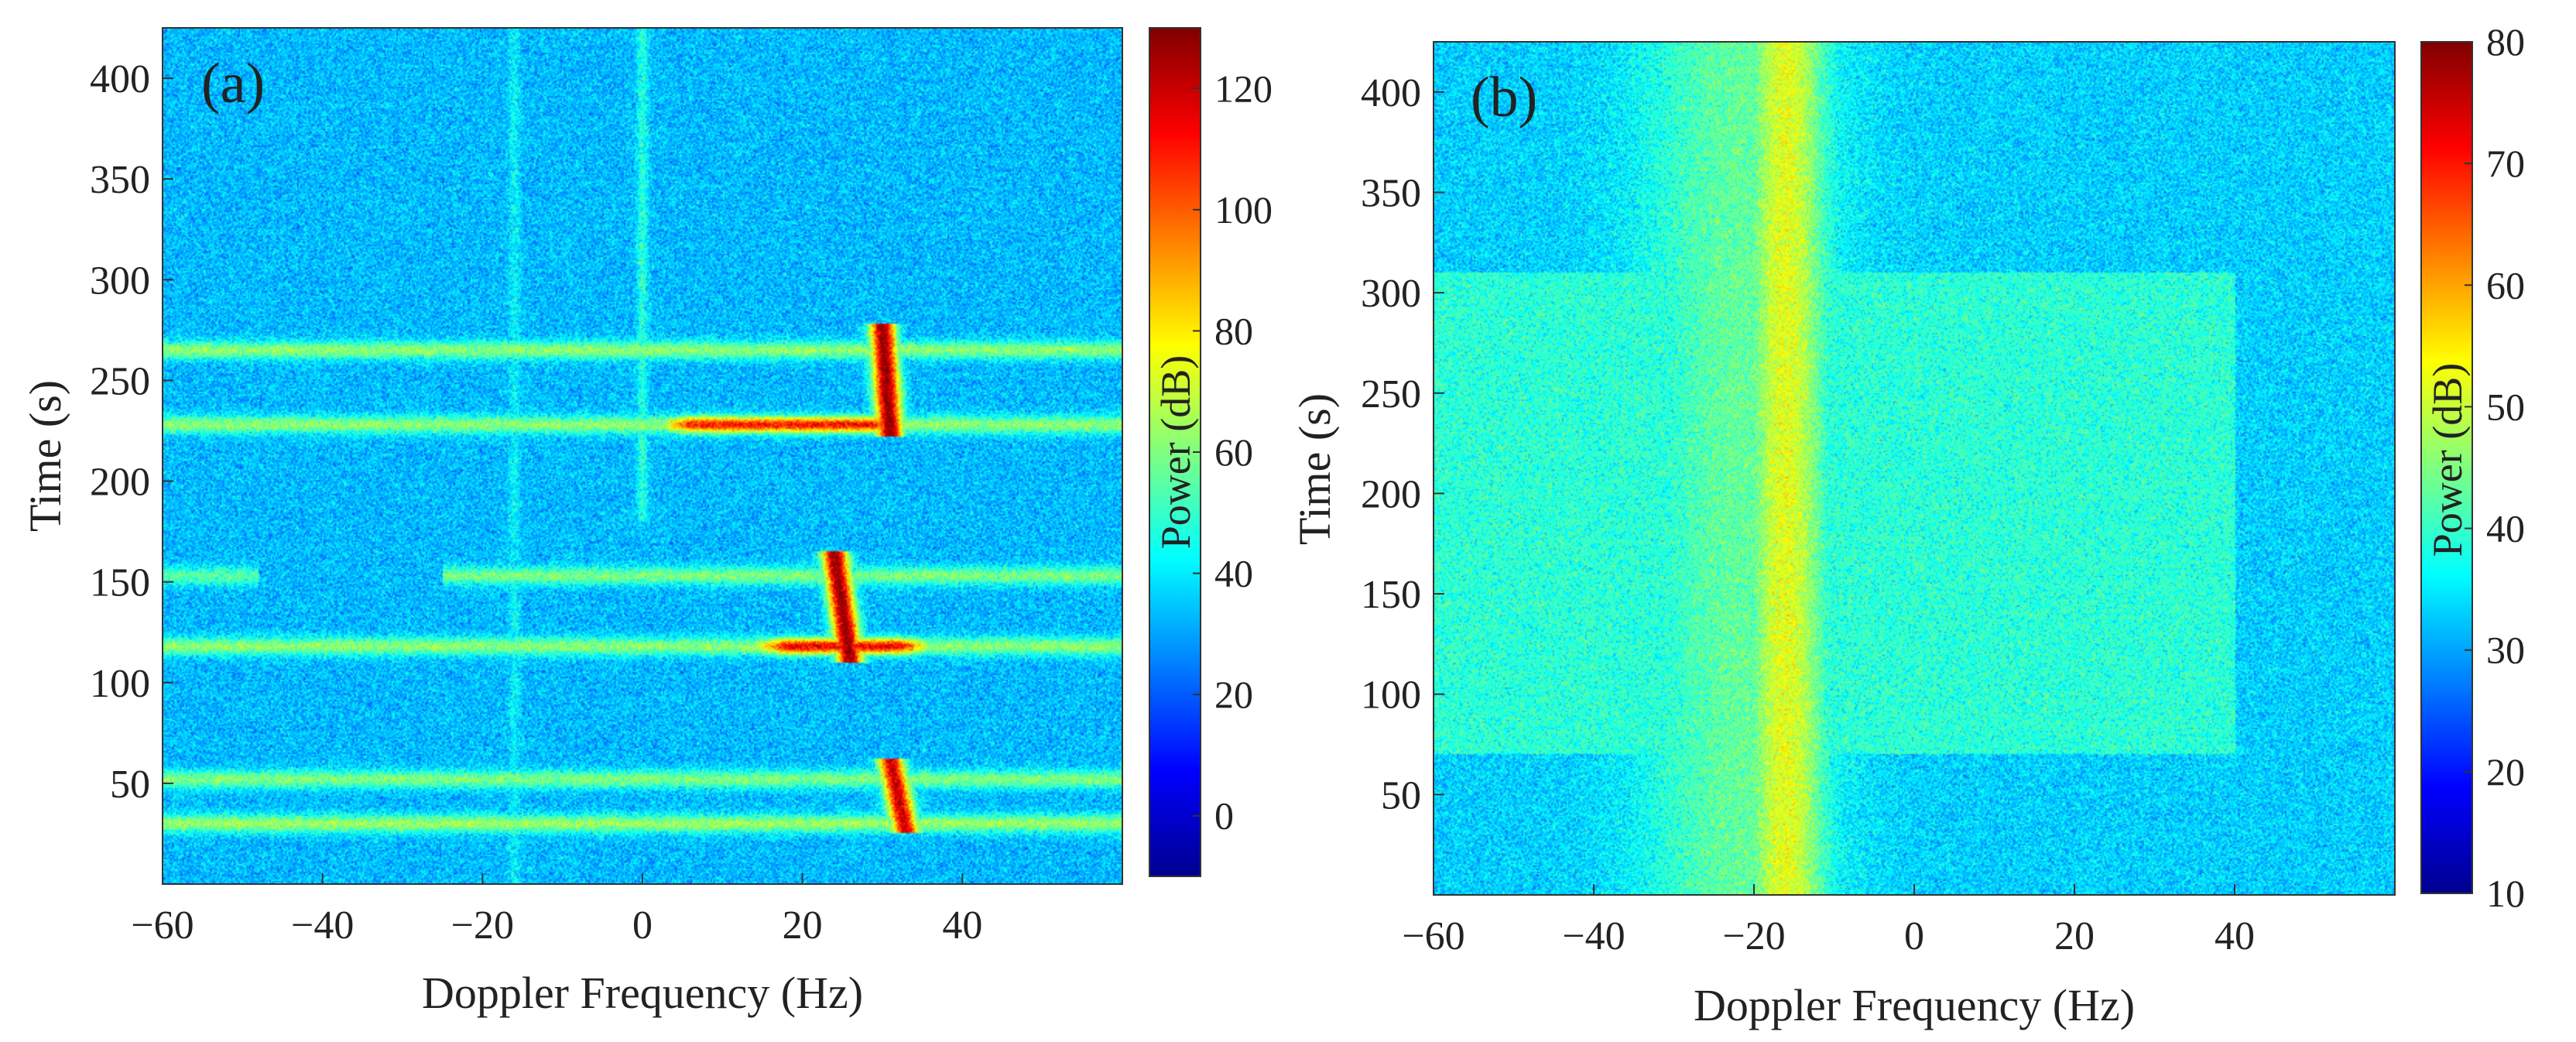 The image size is (2576, 1042). Describe the element at coordinates (1914, 1005) in the screenshot. I see `xlabel-b: Doppler Frequency (Hz)` at that location.